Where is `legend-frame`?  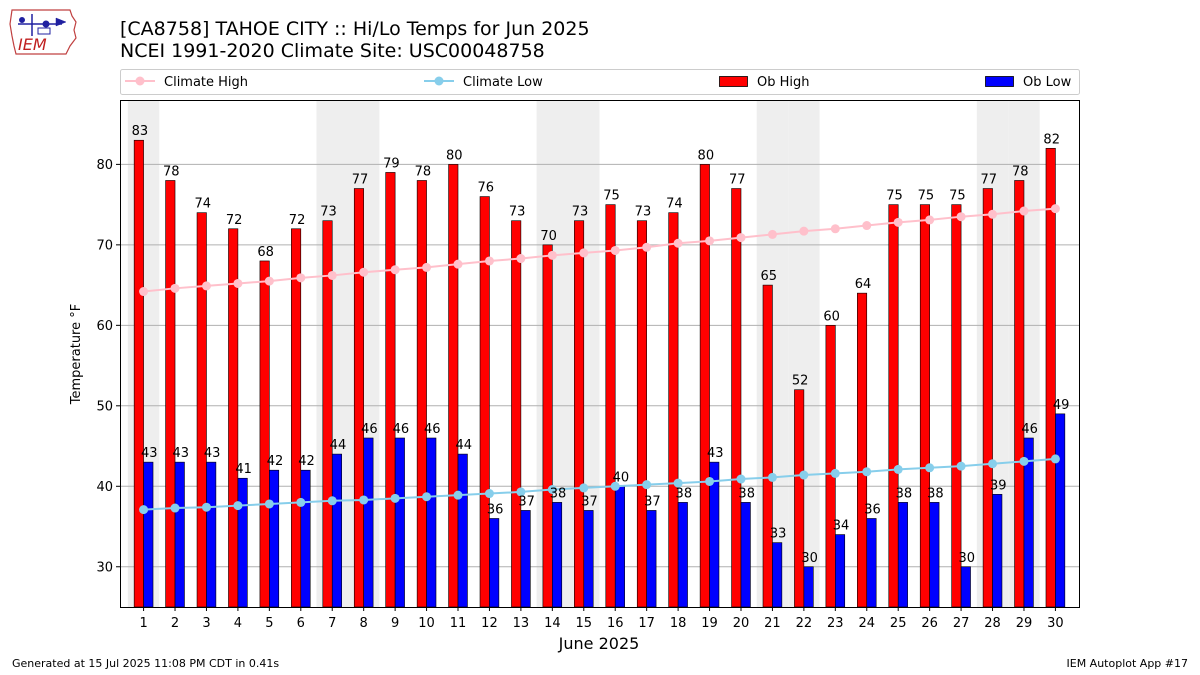 legend-frame is located at coordinates (600, 82).